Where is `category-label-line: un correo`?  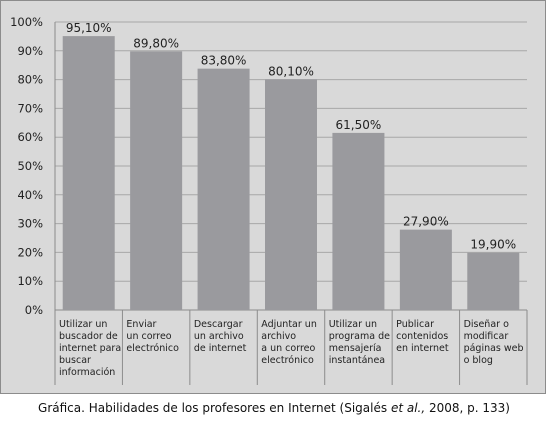
category-label-line: un correo is located at coordinates (148, 336).